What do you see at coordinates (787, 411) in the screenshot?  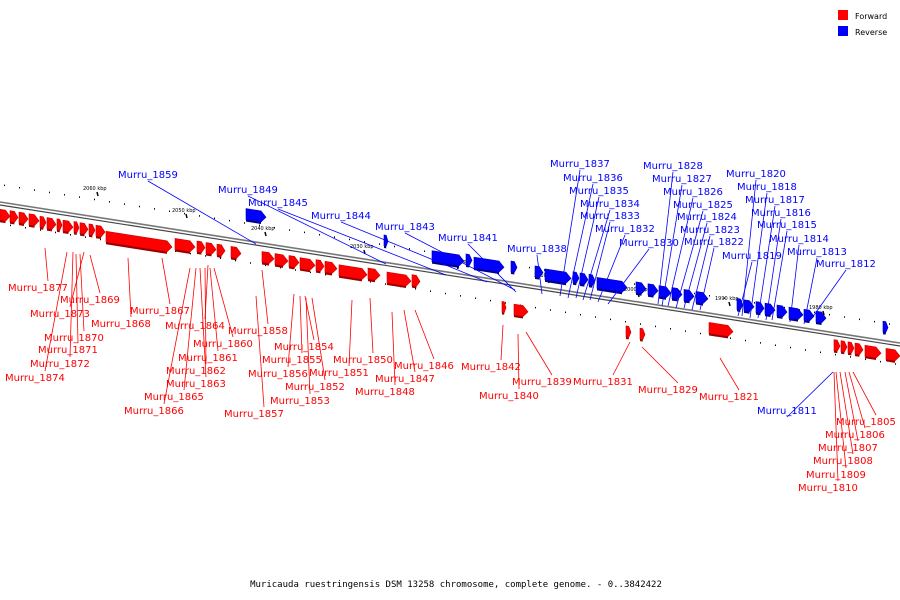 I see `reverse-gene-label: Murru_1811` at bounding box center [787, 411].